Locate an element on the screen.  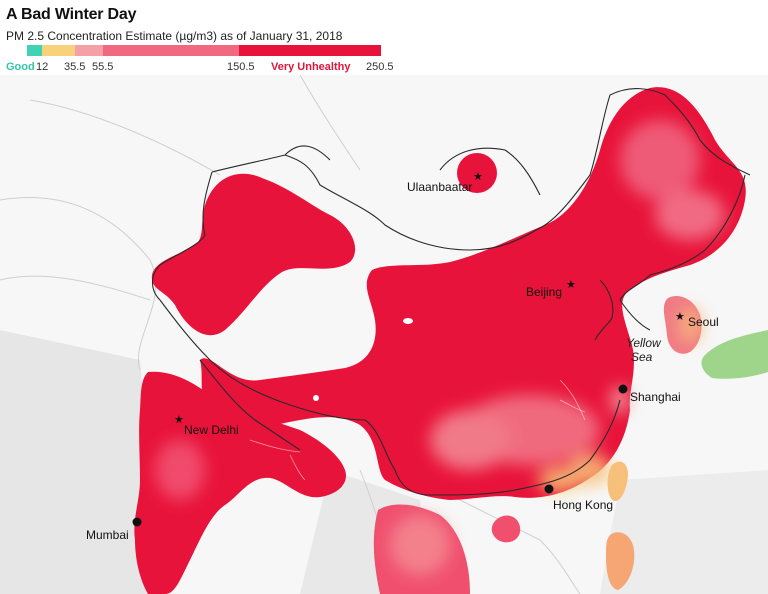
legend-very-unhealthy-label: Very Unhealthy is located at coordinates (311, 67).